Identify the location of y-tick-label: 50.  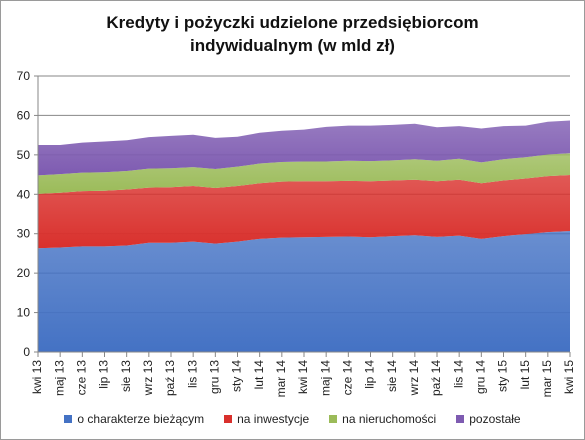
(24, 155).